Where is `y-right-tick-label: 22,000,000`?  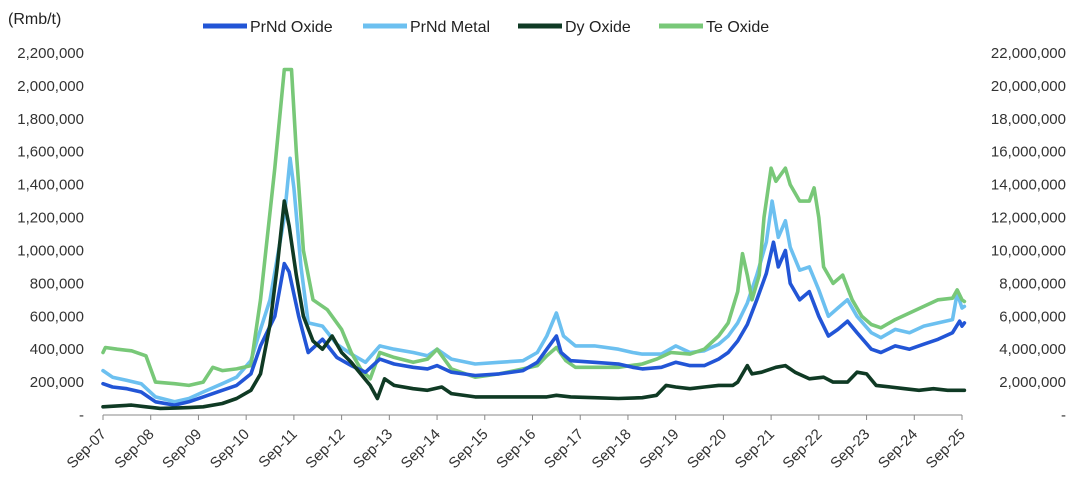 y-right-tick-label: 22,000,000 is located at coordinates (1028, 53).